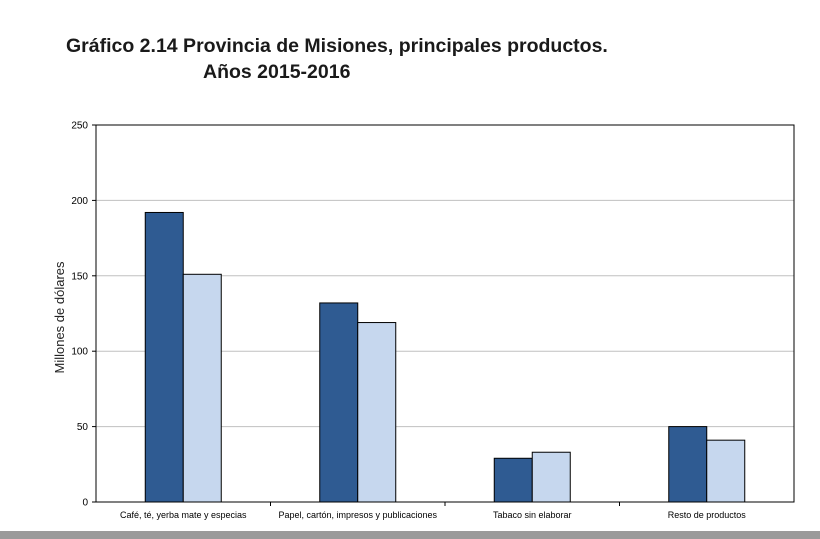 This screenshot has height=539, width=820. What do you see at coordinates (79, 276) in the screenshot?
I see `y-tick-label: 150` at bounding box center [79, 276].